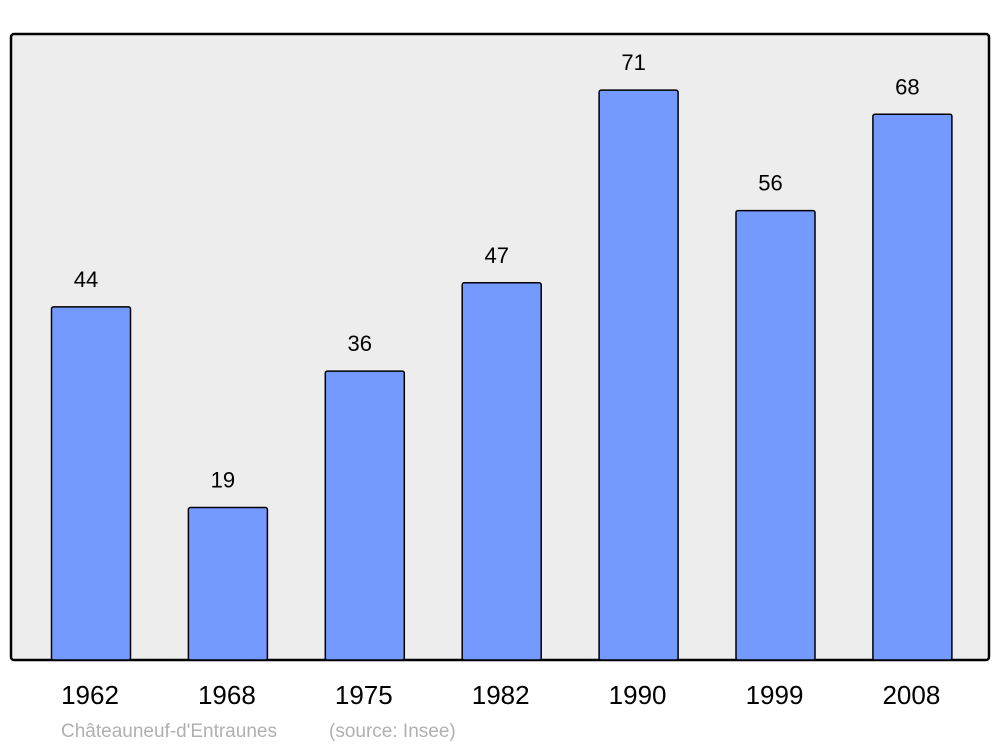 Image resolution: width=1000 pixels, height=747 pixels. I want to click on x-tick-label-1962: 1962, so click(90, 695).